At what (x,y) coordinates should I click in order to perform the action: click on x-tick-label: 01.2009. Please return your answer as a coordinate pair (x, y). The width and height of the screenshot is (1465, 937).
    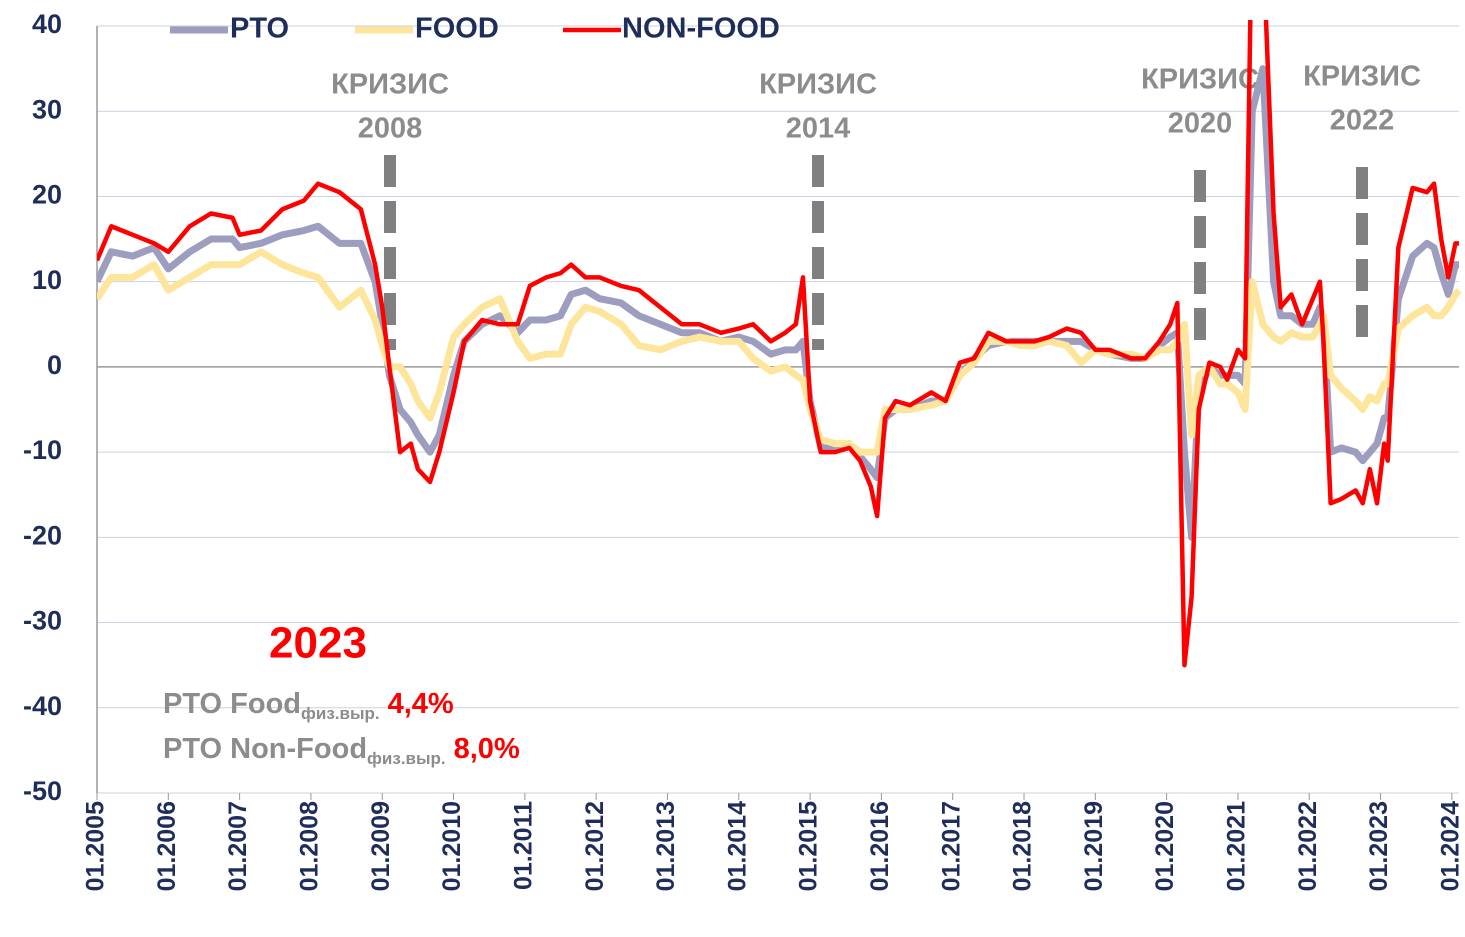
    Looking at the image, I should click on (381, 846).